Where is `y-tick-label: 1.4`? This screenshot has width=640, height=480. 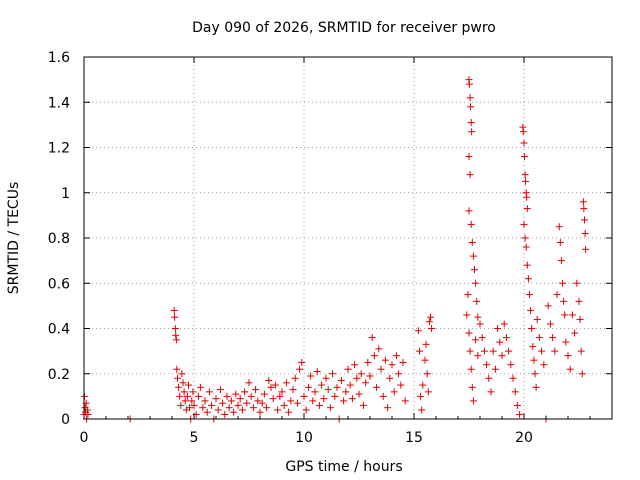 y-tick-label: 1.4 is located at coordinates (59, 103).